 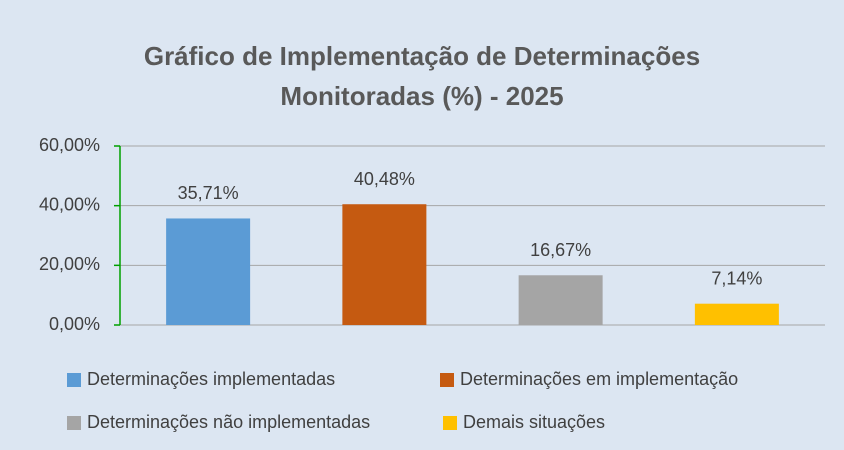 What do you see at coordinates (69, 204) in the screenshot?
I see `y-tick-label: 40,00%` at bounding box center [69, 204].